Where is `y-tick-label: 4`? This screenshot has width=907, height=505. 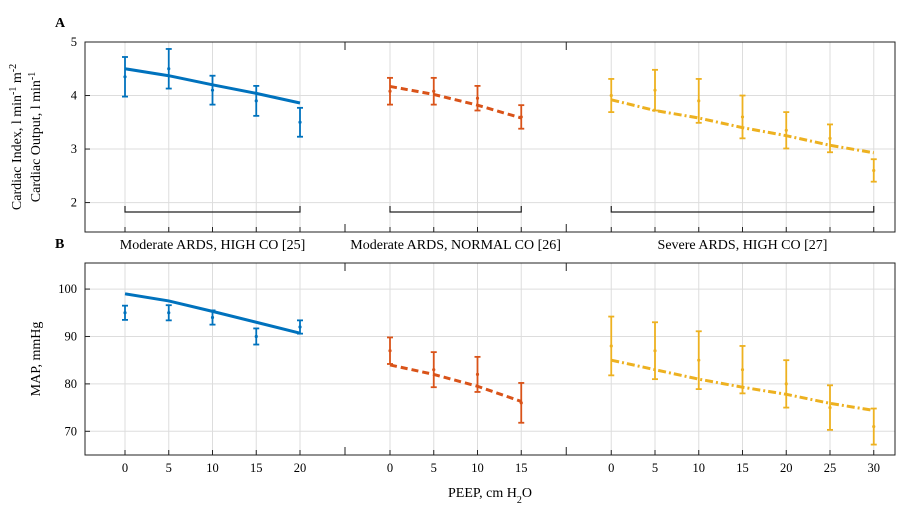
y-tick-label: 4 is located at coordinates (74, 96).